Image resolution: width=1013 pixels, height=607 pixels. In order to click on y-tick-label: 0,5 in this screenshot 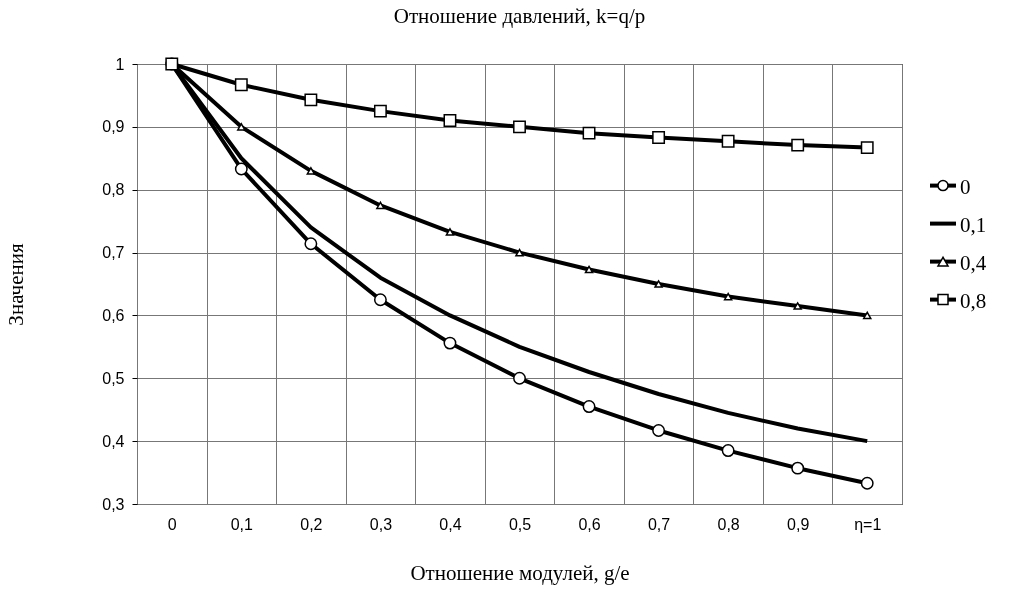, I will do `click(113, 378)`.